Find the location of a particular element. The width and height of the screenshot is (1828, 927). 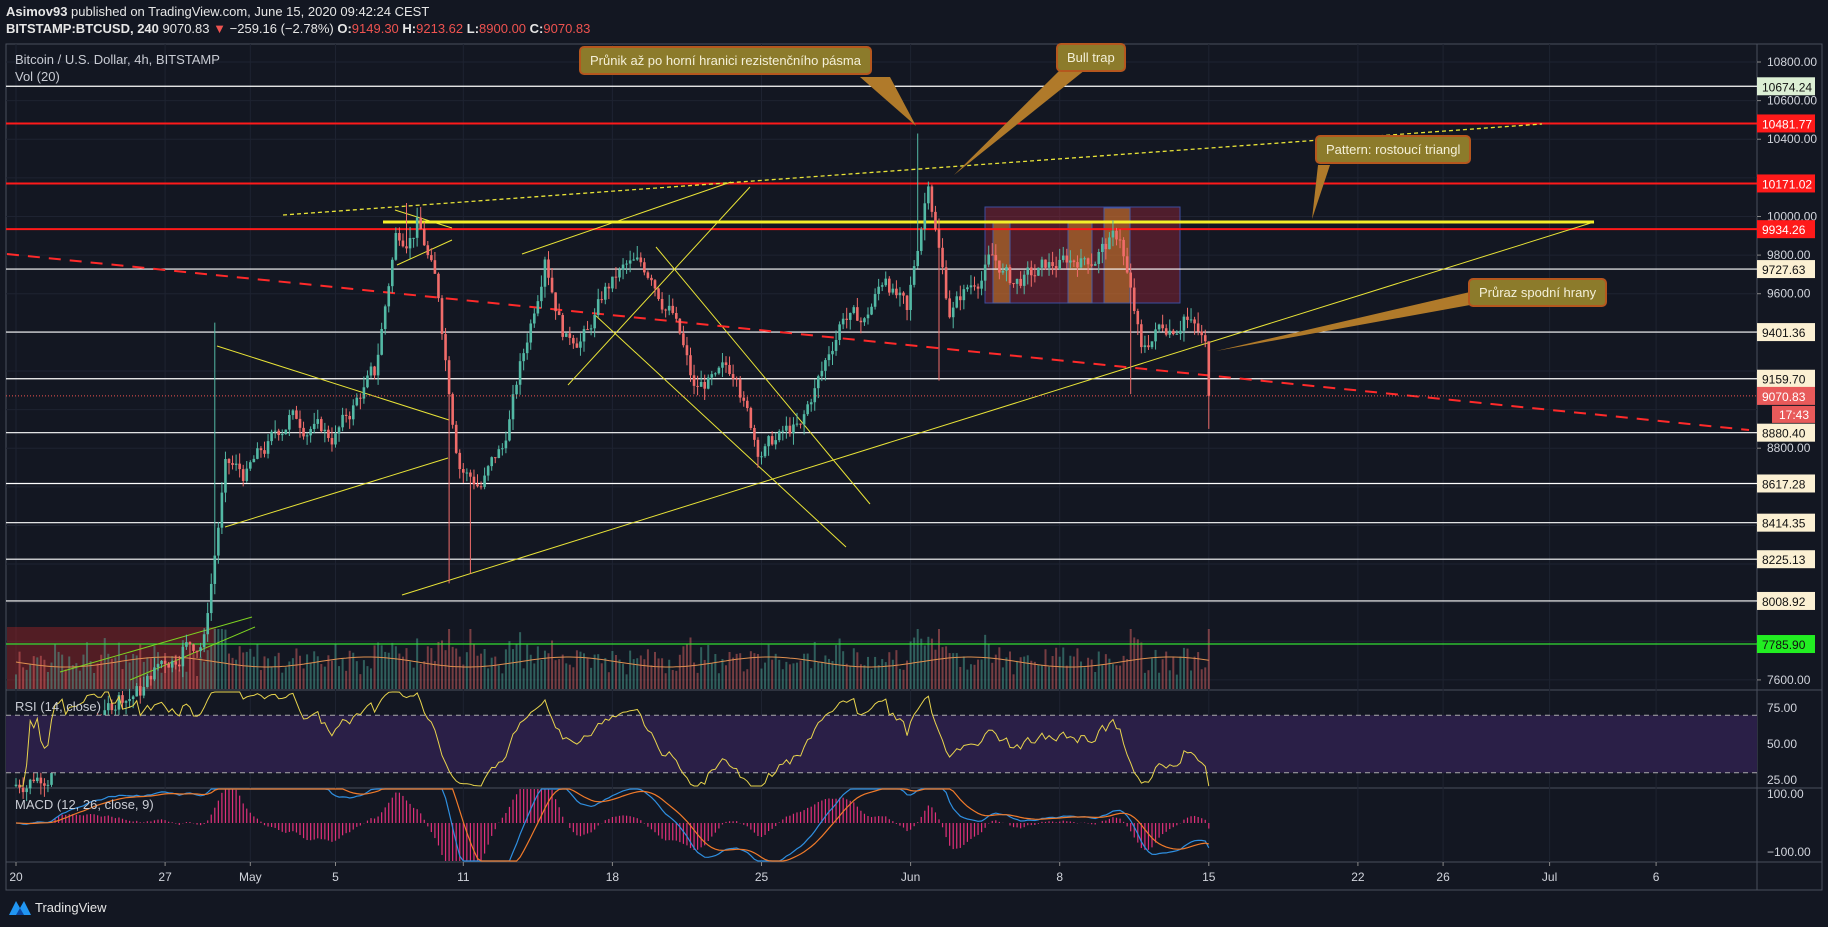

volume-ma-line is located at coordinates (612, 662).